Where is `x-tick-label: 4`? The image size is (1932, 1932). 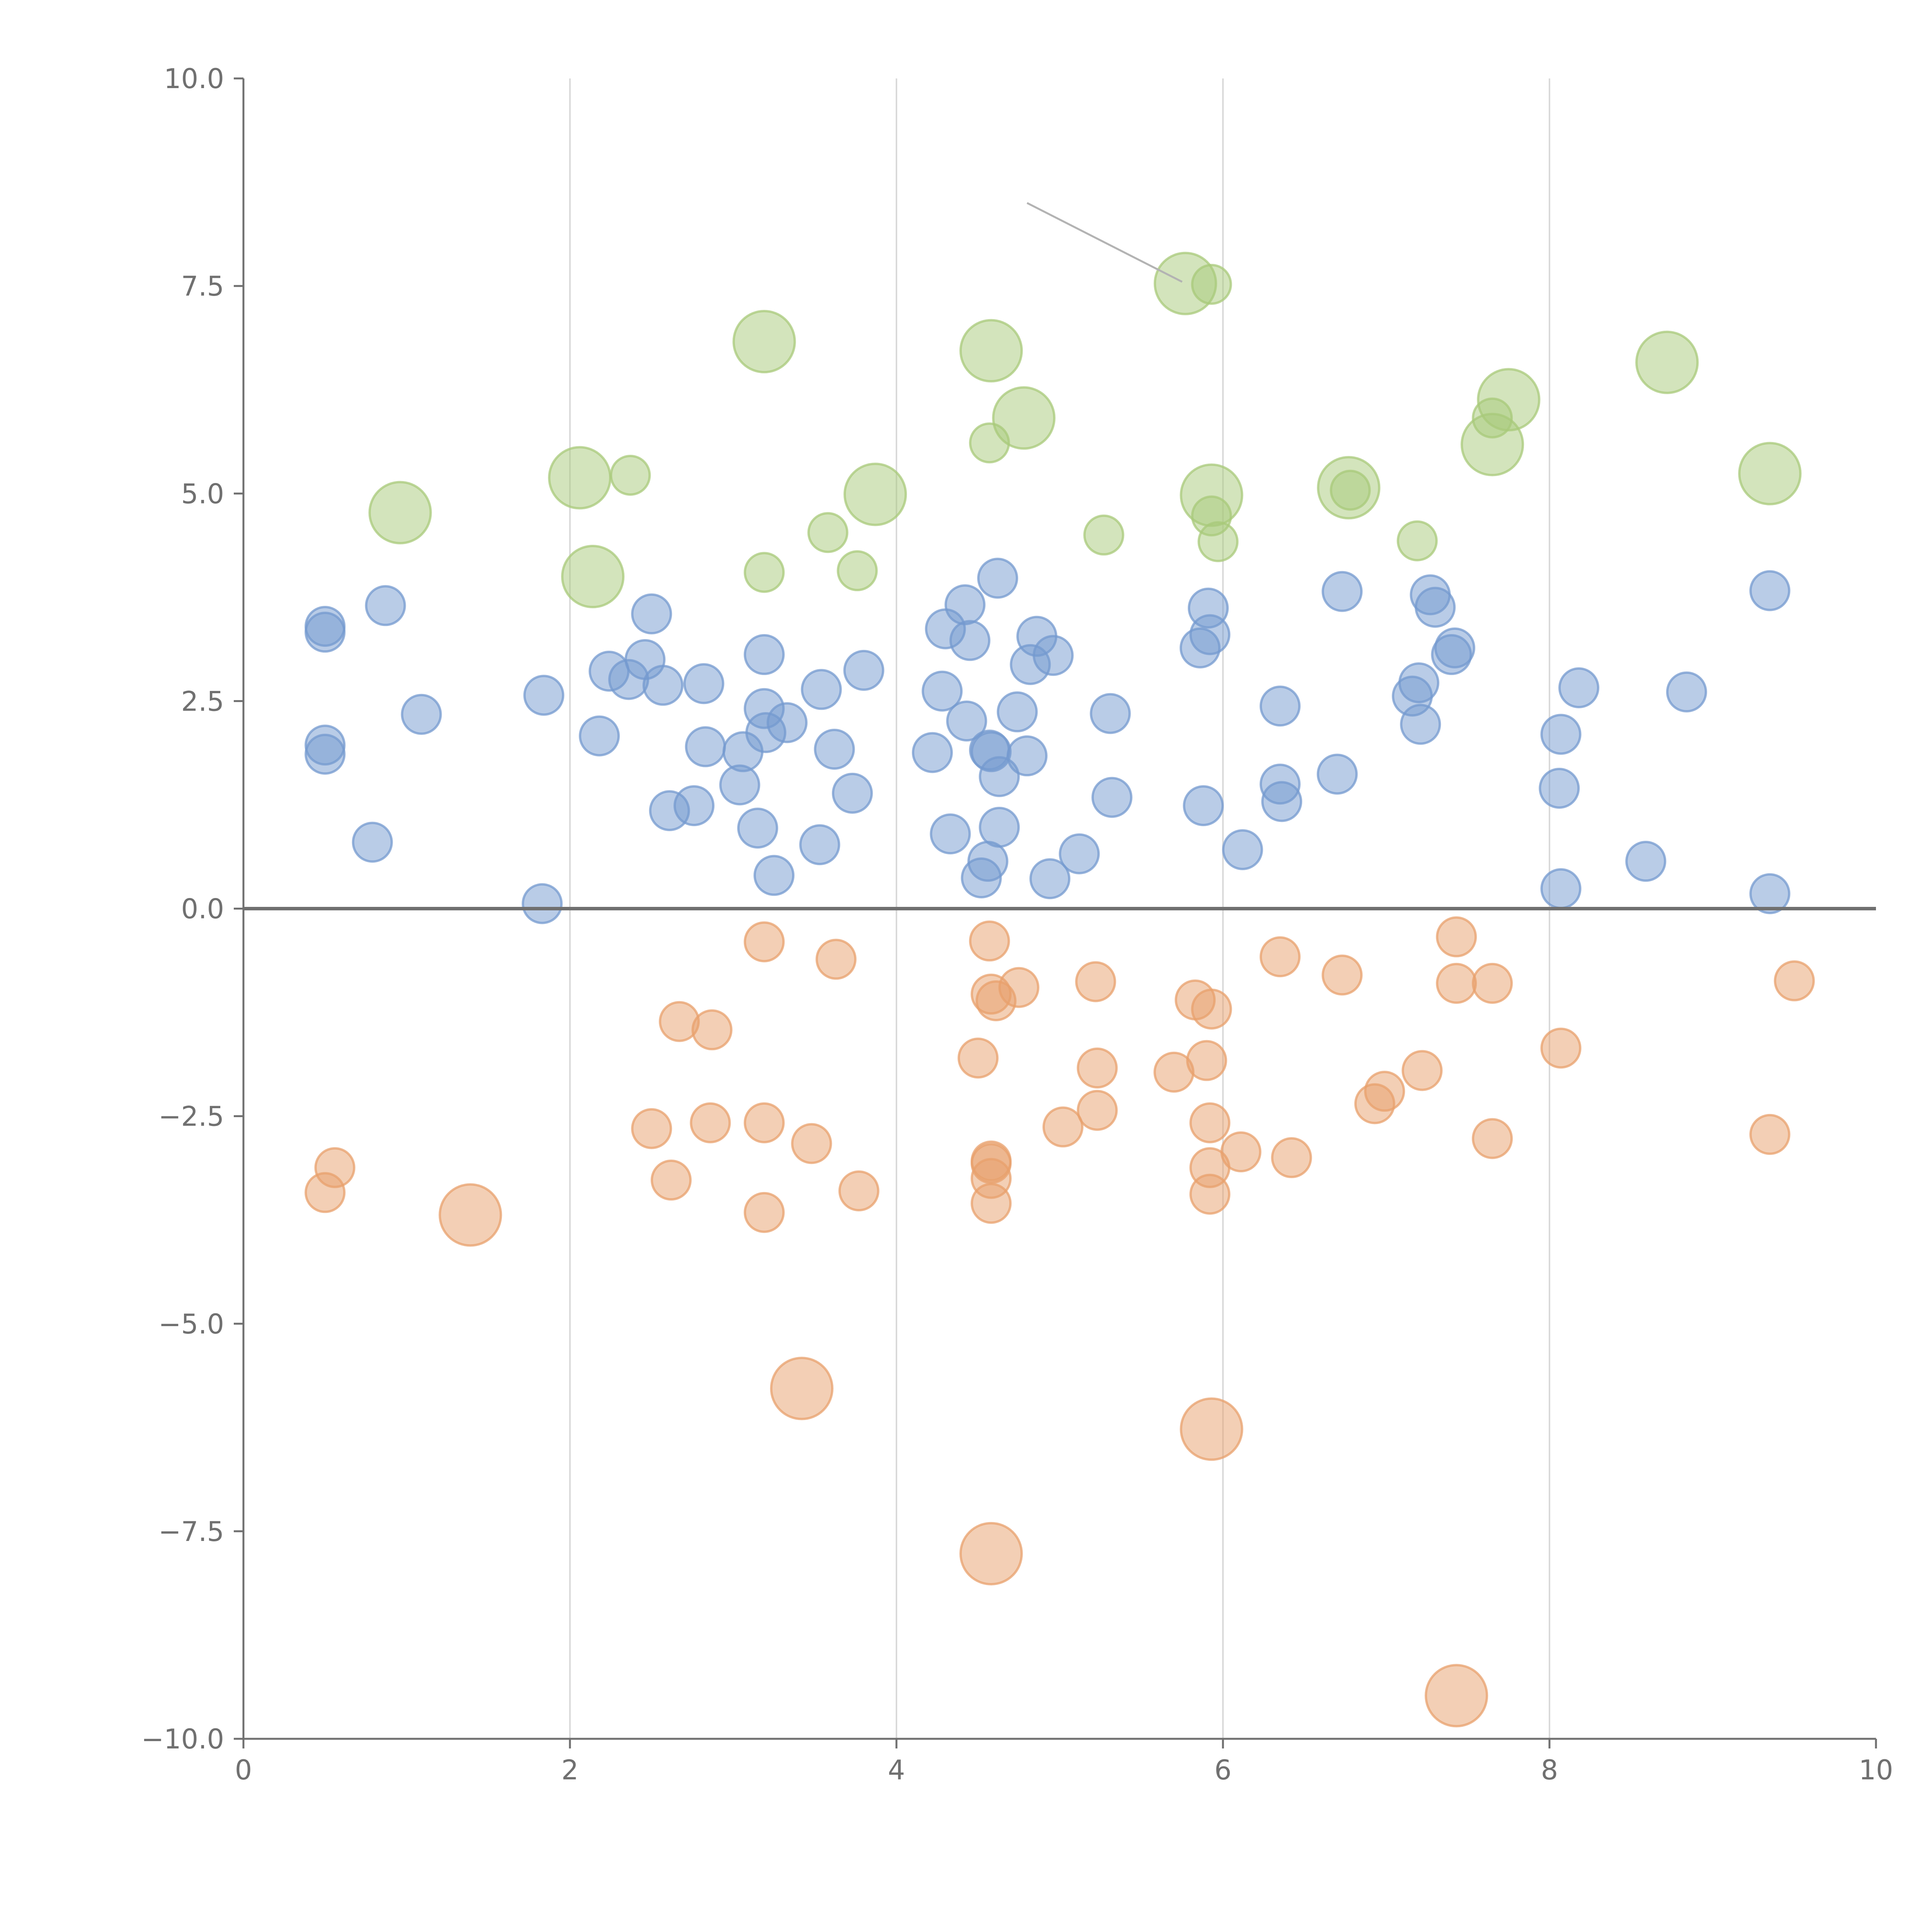
x-tick-label: 4 is located at coordinates (897, 1770).